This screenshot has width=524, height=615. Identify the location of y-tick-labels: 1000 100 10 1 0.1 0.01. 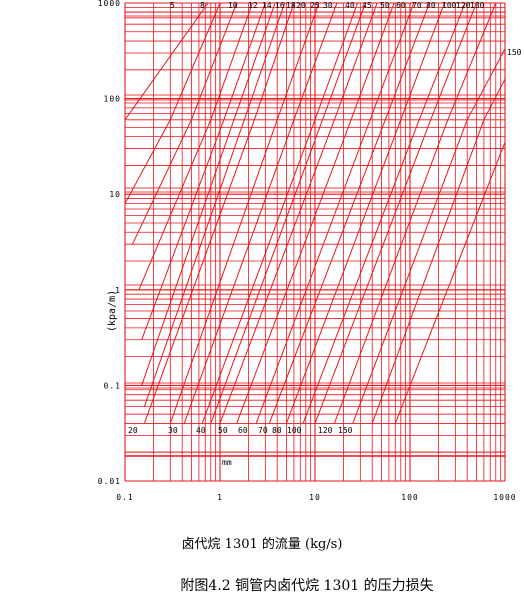
(109, 243).